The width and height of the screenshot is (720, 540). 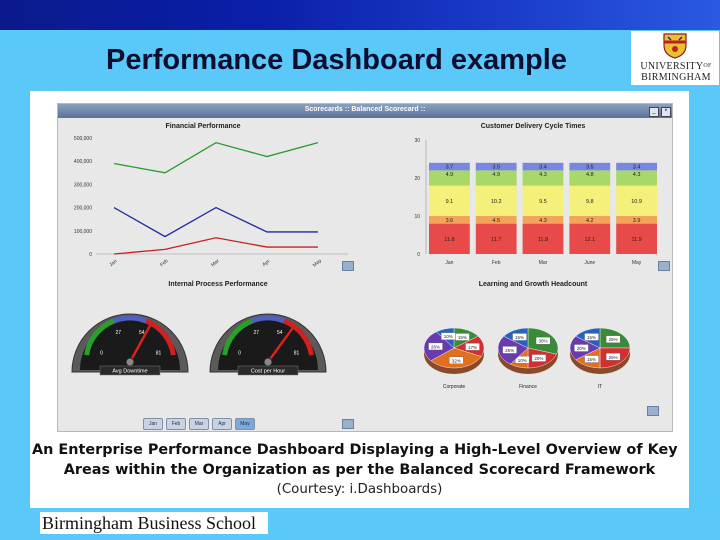 I want to click on expand-financial-button, so click(x=348, y=266).